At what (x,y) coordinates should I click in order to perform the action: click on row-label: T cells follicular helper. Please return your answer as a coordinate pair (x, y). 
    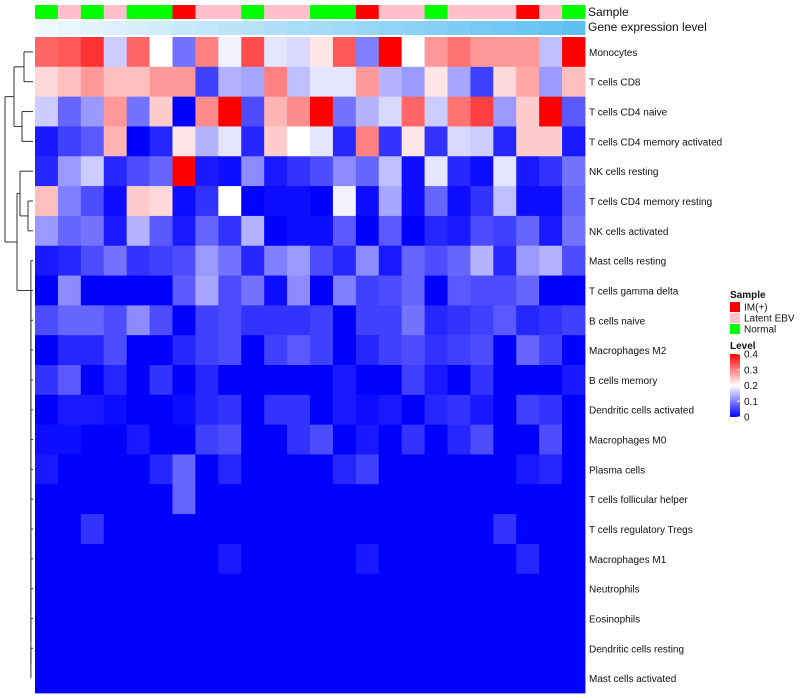
    Looking at the image, I should click on (638, 500).